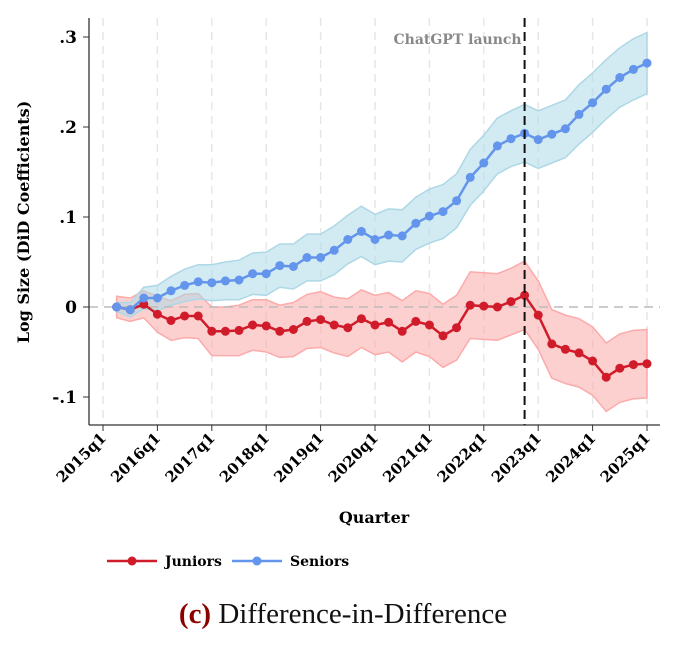 Image resolution: width=686 pixels, height=654 pixels. What do you see at coordinates (343, 614) in the screenshot?
I see `figure-caption: (c) Difference-in-Difference` at bounding box center [343, 614].